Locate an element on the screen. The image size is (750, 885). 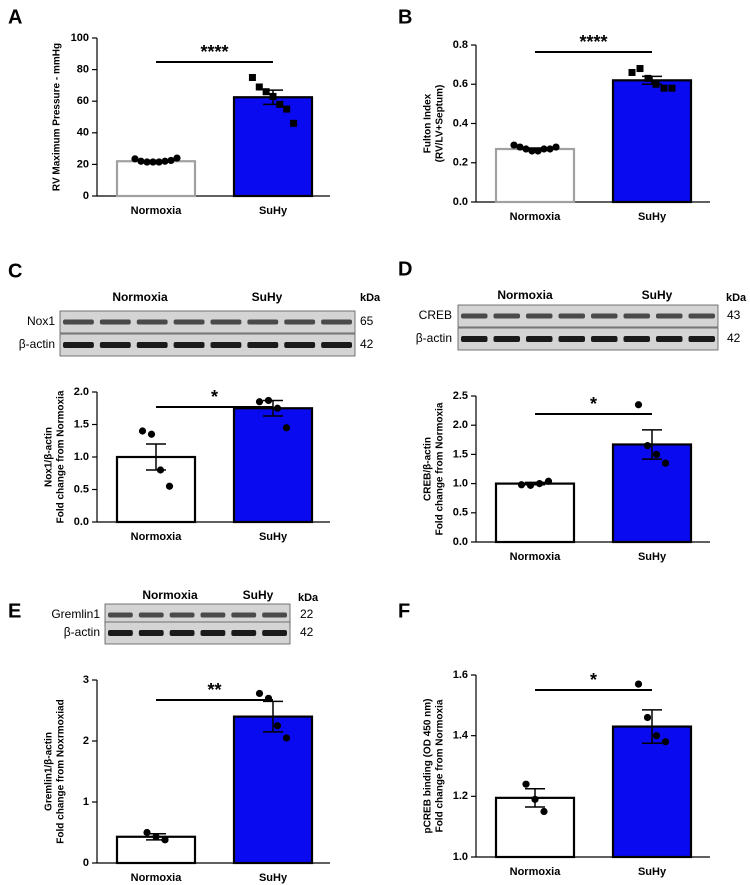
y-tick-label: 0.4 is located at coordinates (461, 123).